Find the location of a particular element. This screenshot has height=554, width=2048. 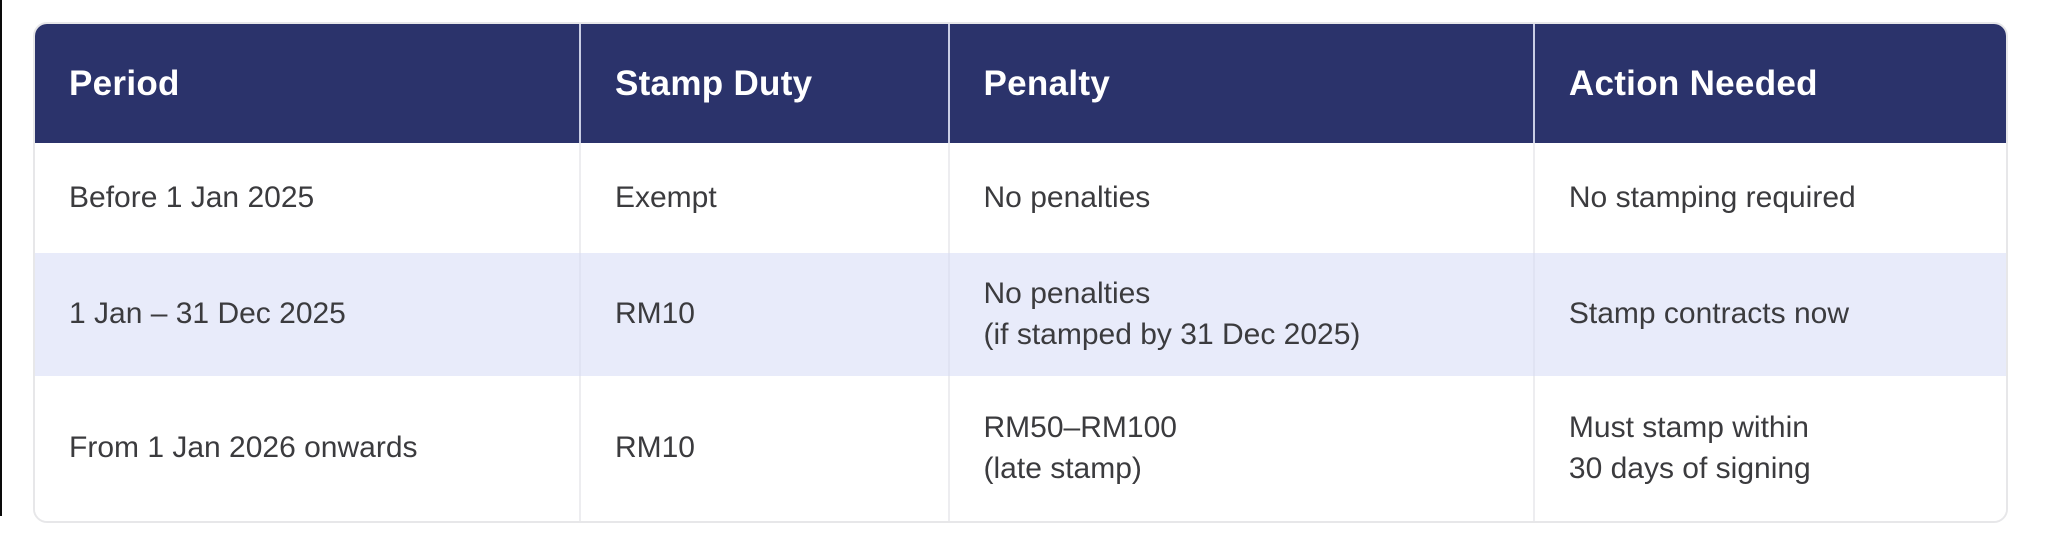

cell-penalty: RM50–RM100 (late stamp) is located at coordinates (1242, 448).